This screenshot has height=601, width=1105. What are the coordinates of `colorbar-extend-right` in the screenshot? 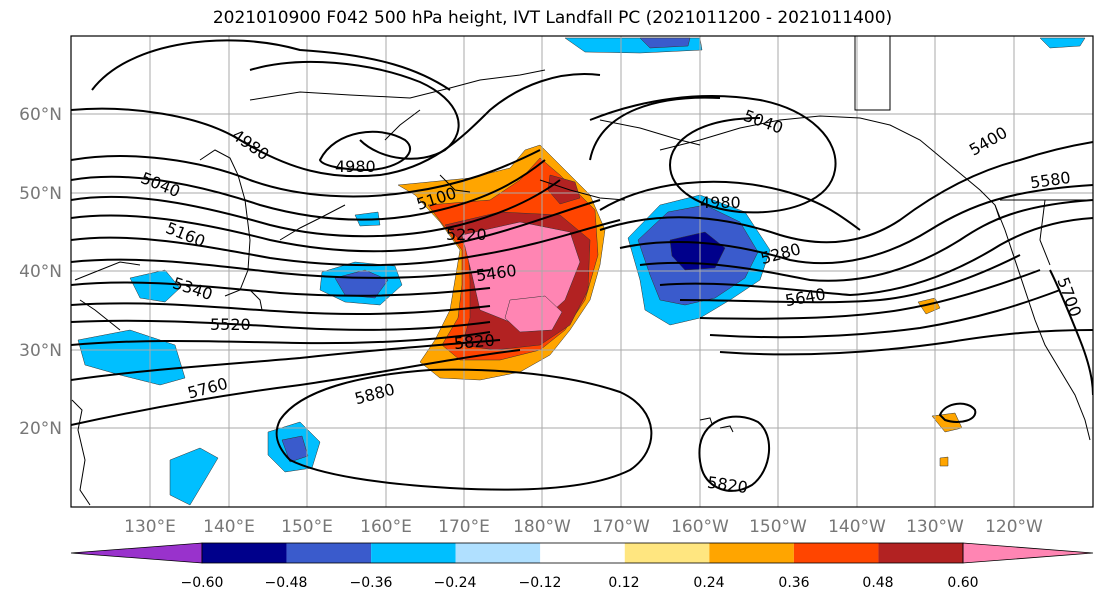 It's located at (1028, 553).